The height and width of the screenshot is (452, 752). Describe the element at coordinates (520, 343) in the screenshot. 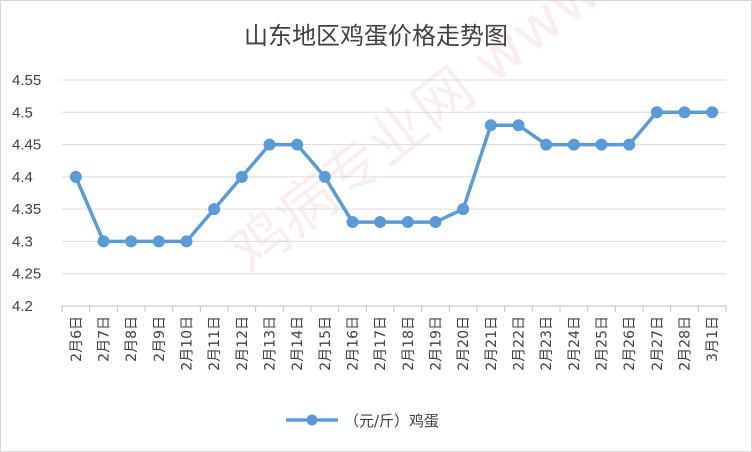

I see `x-tick-label: 2月22日` at that location.